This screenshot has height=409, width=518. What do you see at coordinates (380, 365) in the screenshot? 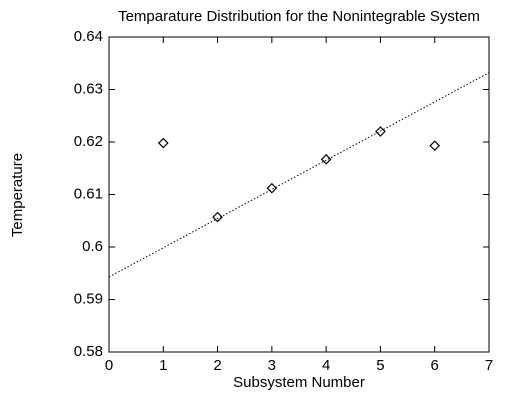
I see `x-tick-label: 5` at bounding box center [380, 365].